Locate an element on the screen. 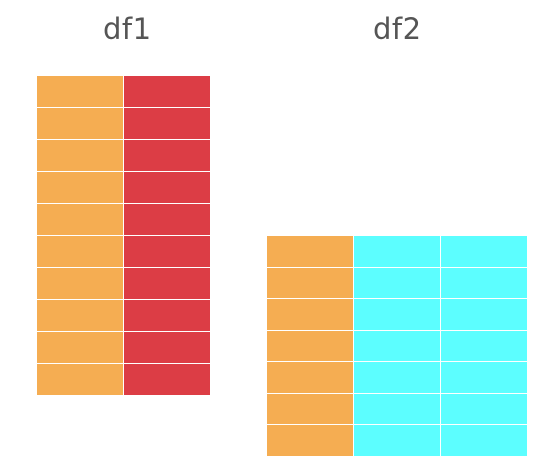 The image size is (545, 460). df1-cell-r3-c1 is located at coordinates (80, 155).